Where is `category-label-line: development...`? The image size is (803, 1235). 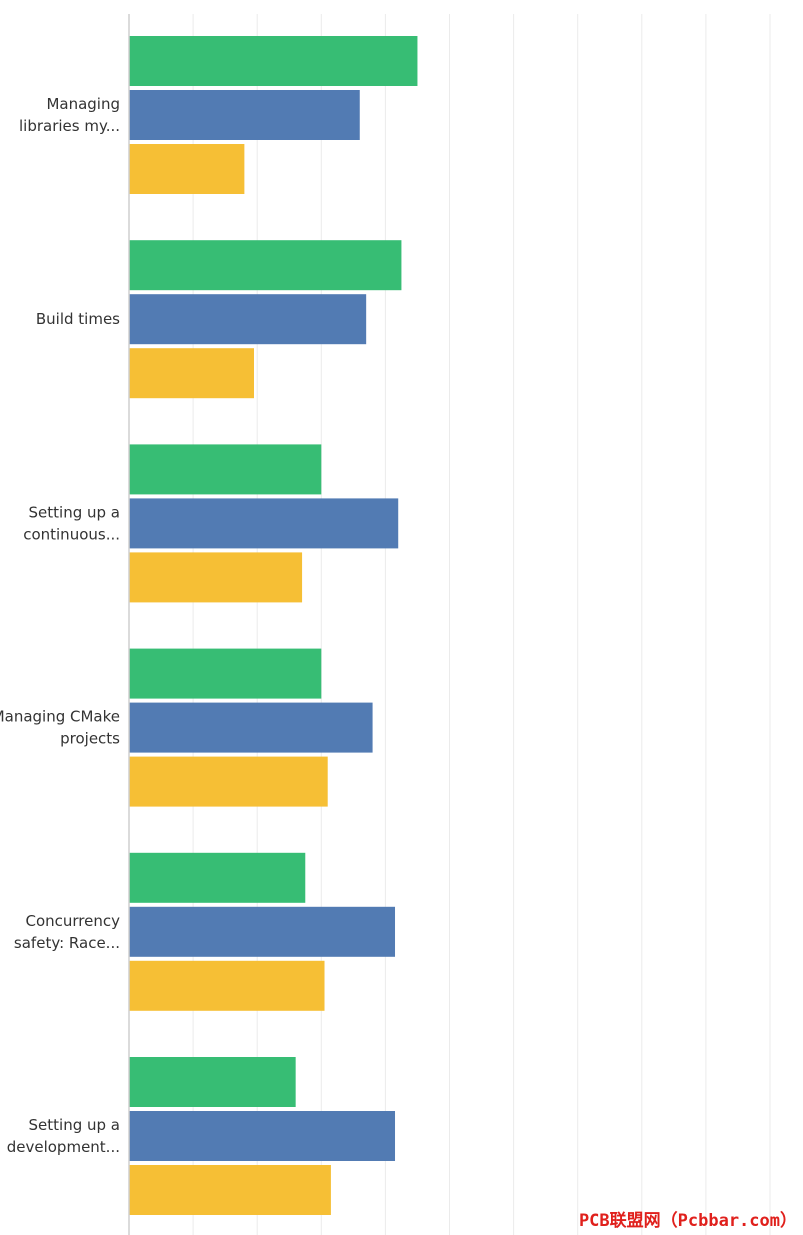 category-label-line: development... is located at coordinates (63, 1147).